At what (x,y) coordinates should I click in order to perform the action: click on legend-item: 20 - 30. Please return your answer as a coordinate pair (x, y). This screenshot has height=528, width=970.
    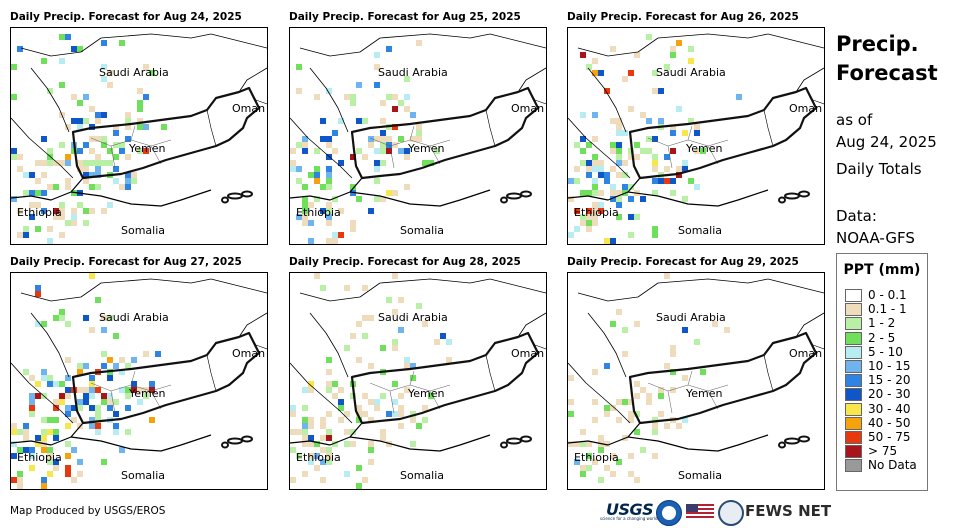
    Looking at the image, I should click on (878, 395).